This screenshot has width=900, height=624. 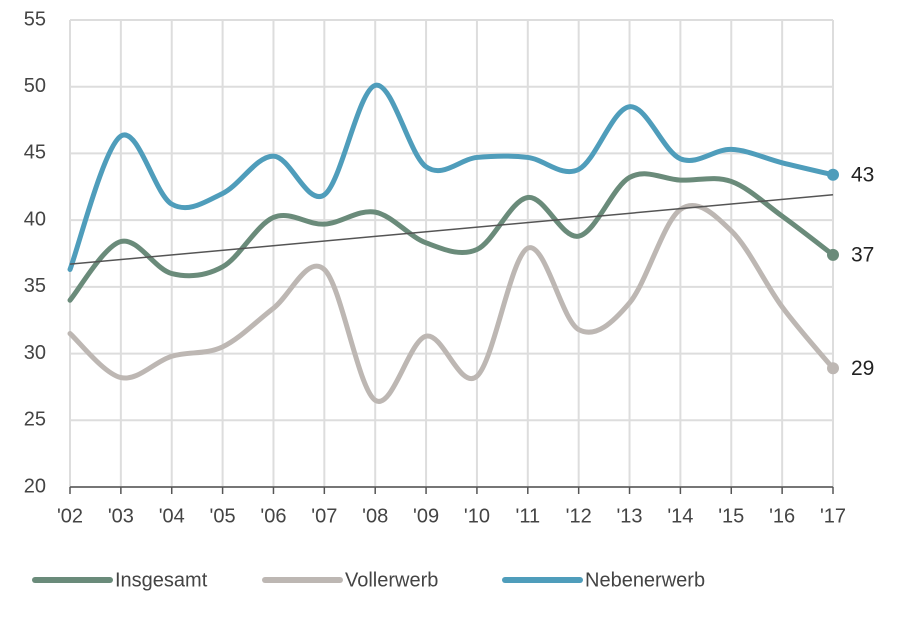 What do you see at coordinates (833, 516) in the screenshot?
I see `x-tick-label: '17` at bounding box center [833, 516].